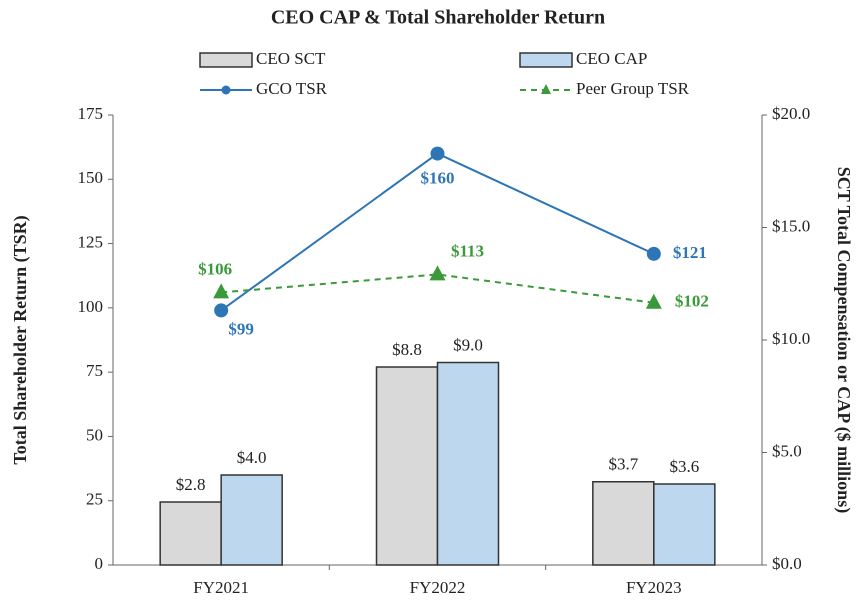 The image size is (858, 603). Describe the element at coordinates (291, 58) in the screenshot. I see `legend-label: CEO SCT` at that location.